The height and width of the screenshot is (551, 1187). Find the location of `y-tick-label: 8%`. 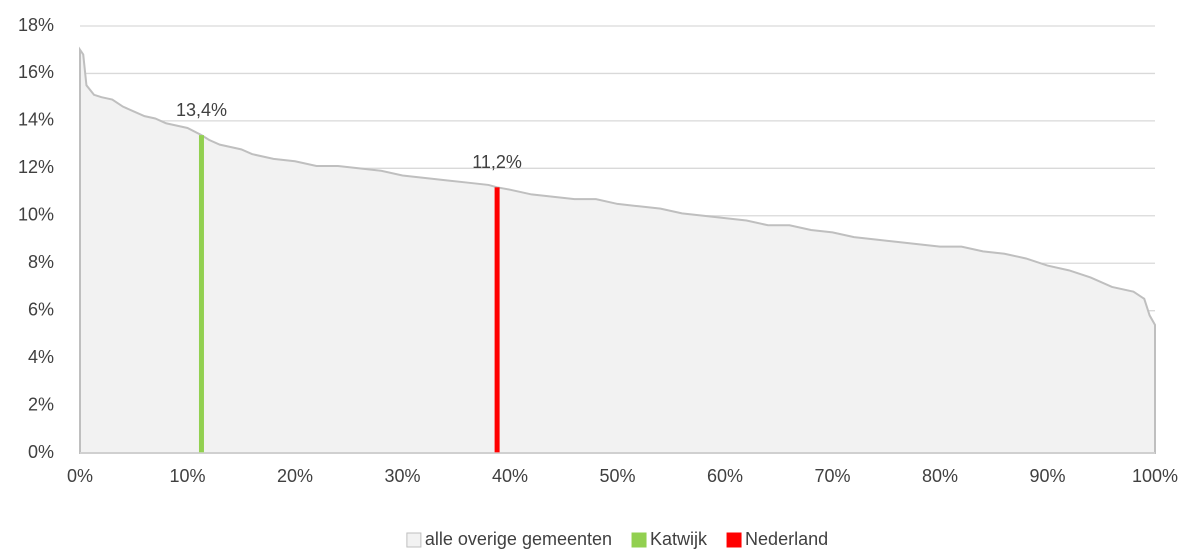

y-tick-label: 8% is located at coordinates (41, 262).